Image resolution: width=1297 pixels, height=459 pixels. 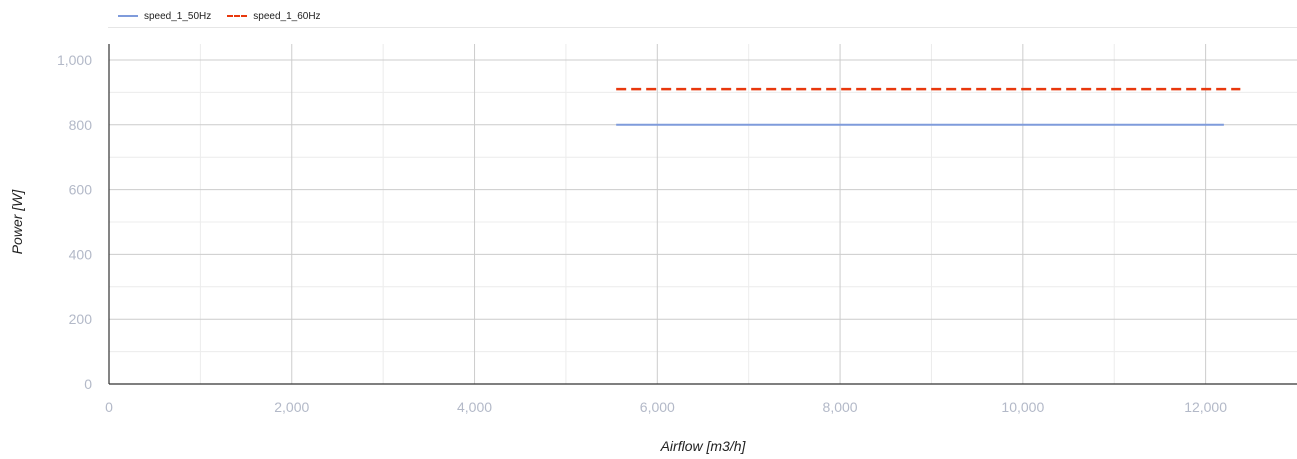 What do you see at coordinates (178, 16) in the screenshot?
I see `legend-label: speed_1_50Hz` at bounding box center [178, 16].